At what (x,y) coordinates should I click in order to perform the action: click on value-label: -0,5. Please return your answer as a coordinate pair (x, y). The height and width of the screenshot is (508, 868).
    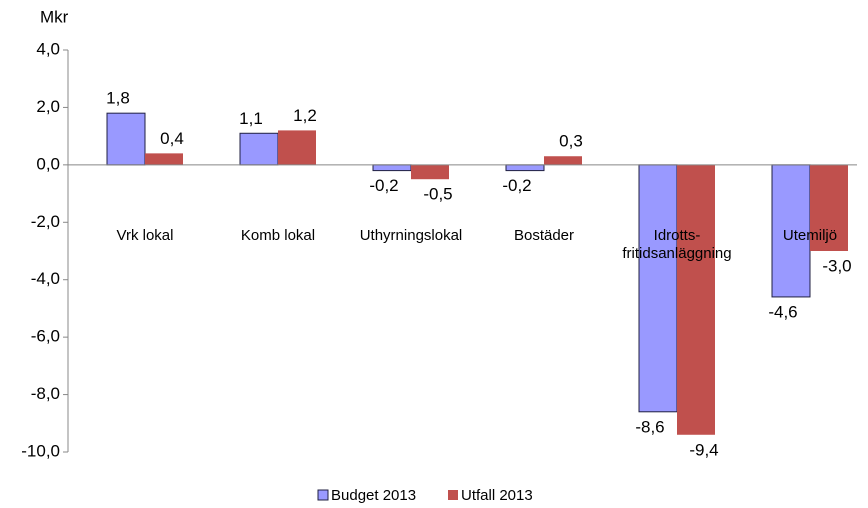
    Looking at the image, I should click on (437, 194).